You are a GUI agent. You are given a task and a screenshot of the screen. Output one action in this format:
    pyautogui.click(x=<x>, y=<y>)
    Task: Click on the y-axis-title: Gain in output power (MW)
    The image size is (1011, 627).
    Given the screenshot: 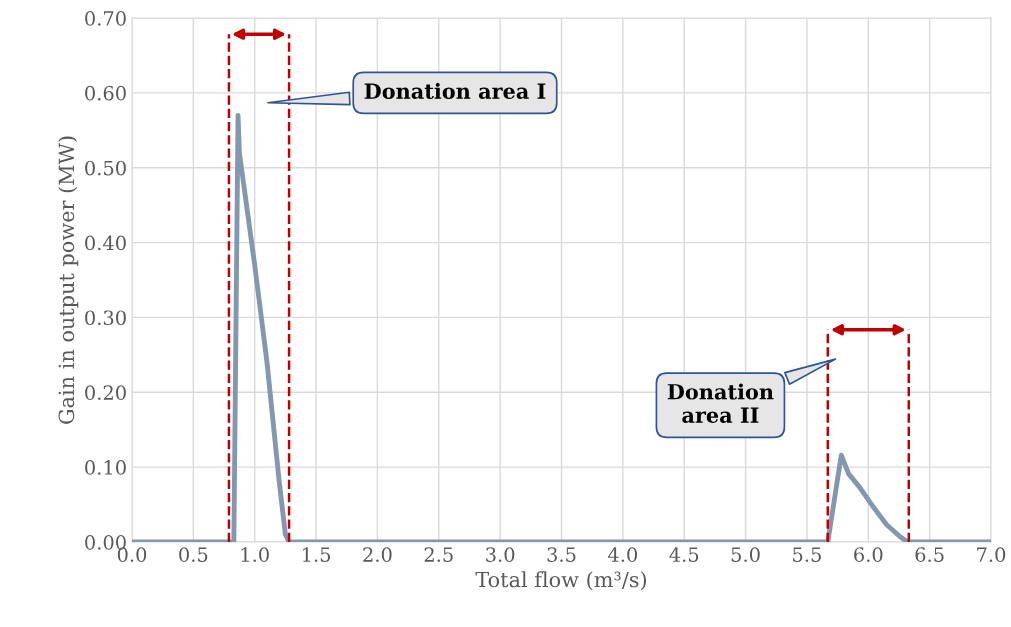 What is the action you would take?
    pyautogui.click(x=68, y=280)
    